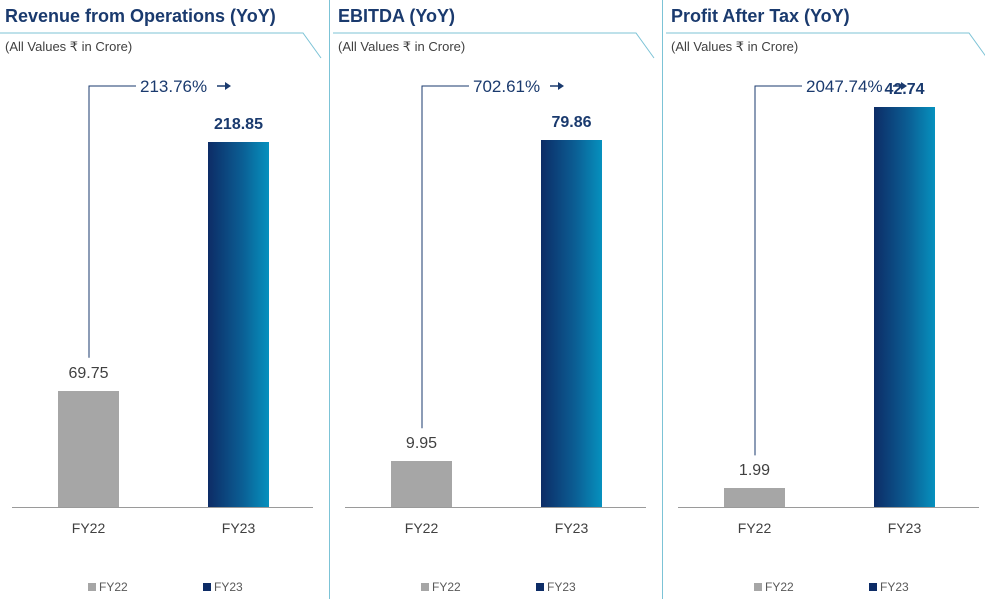 This screenshot has height=599, width=985. I want to click on fy22-value-label: 69.75, so click(88, 373).